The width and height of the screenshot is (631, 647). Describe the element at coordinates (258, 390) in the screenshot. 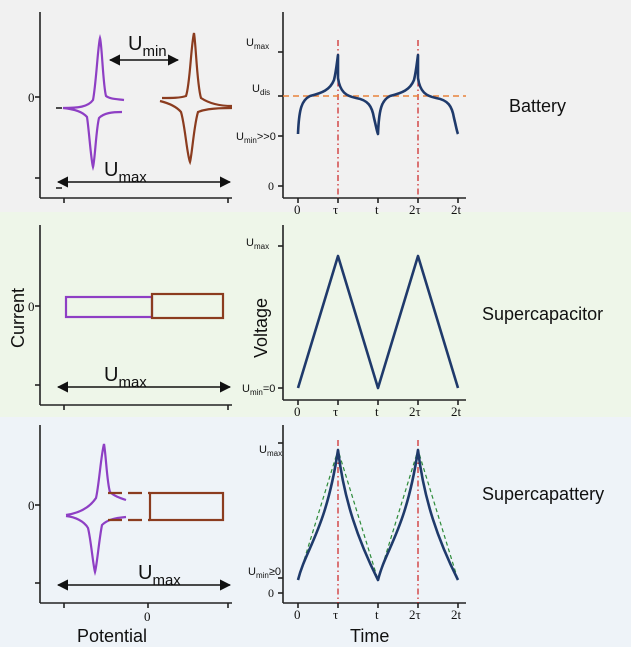

I see `cap-umin-tick: Umin=0` at that location.